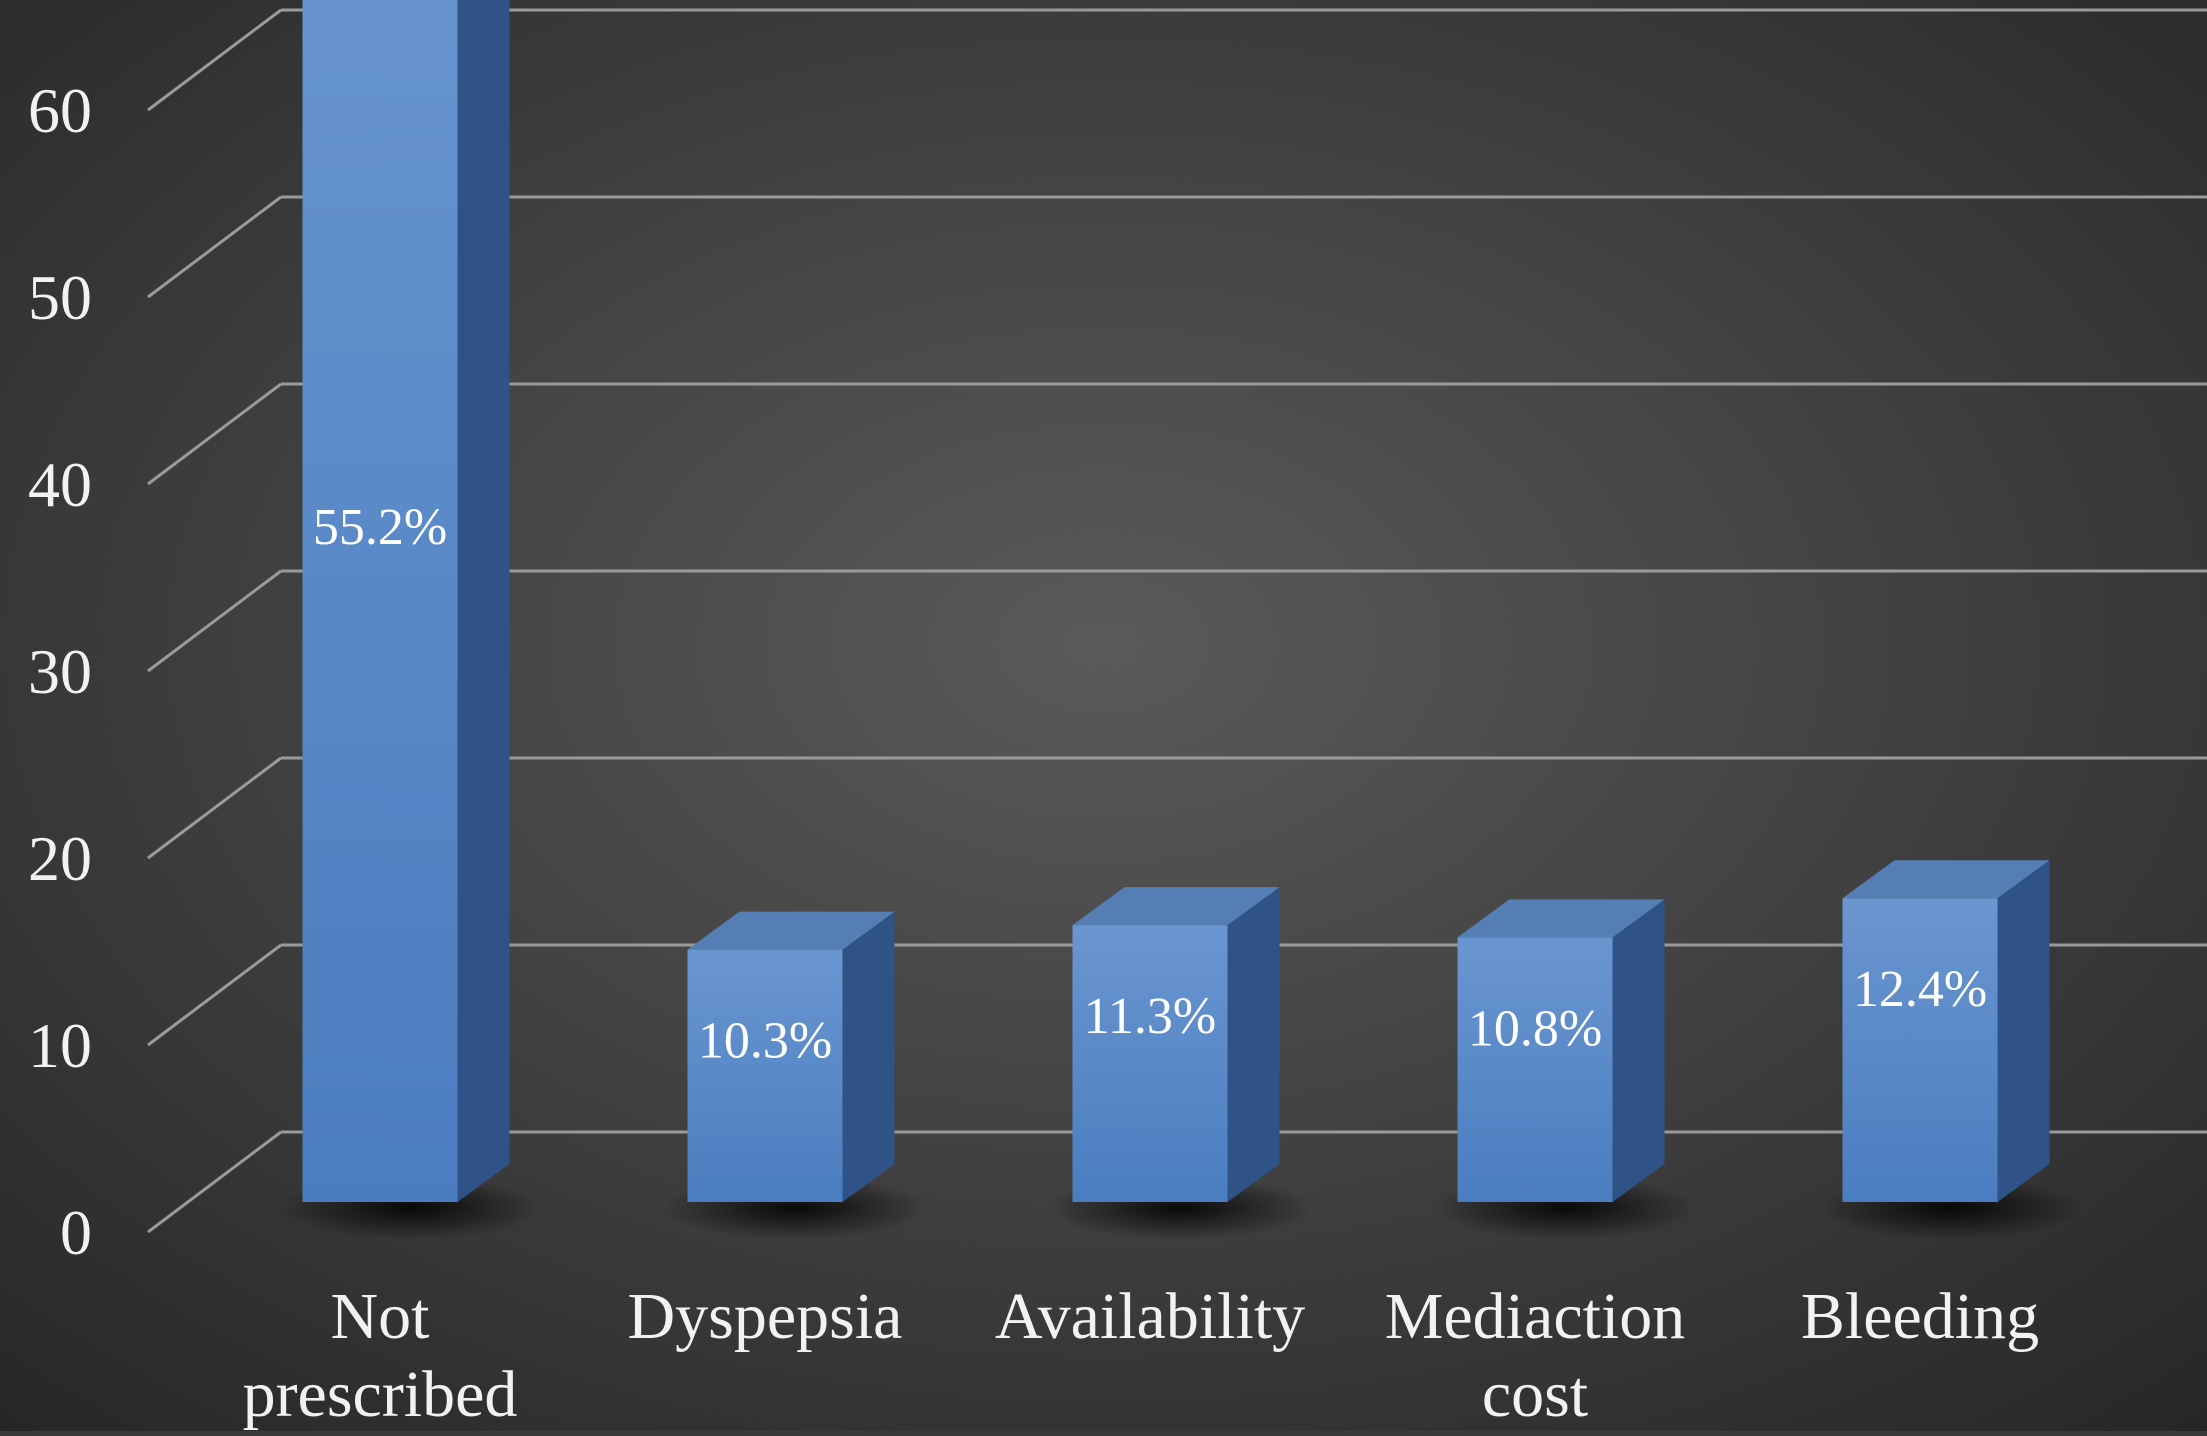 This screenshot has width=2207, height=1436. I want to click on x-category-line: Availability, so click(1150, 1316).